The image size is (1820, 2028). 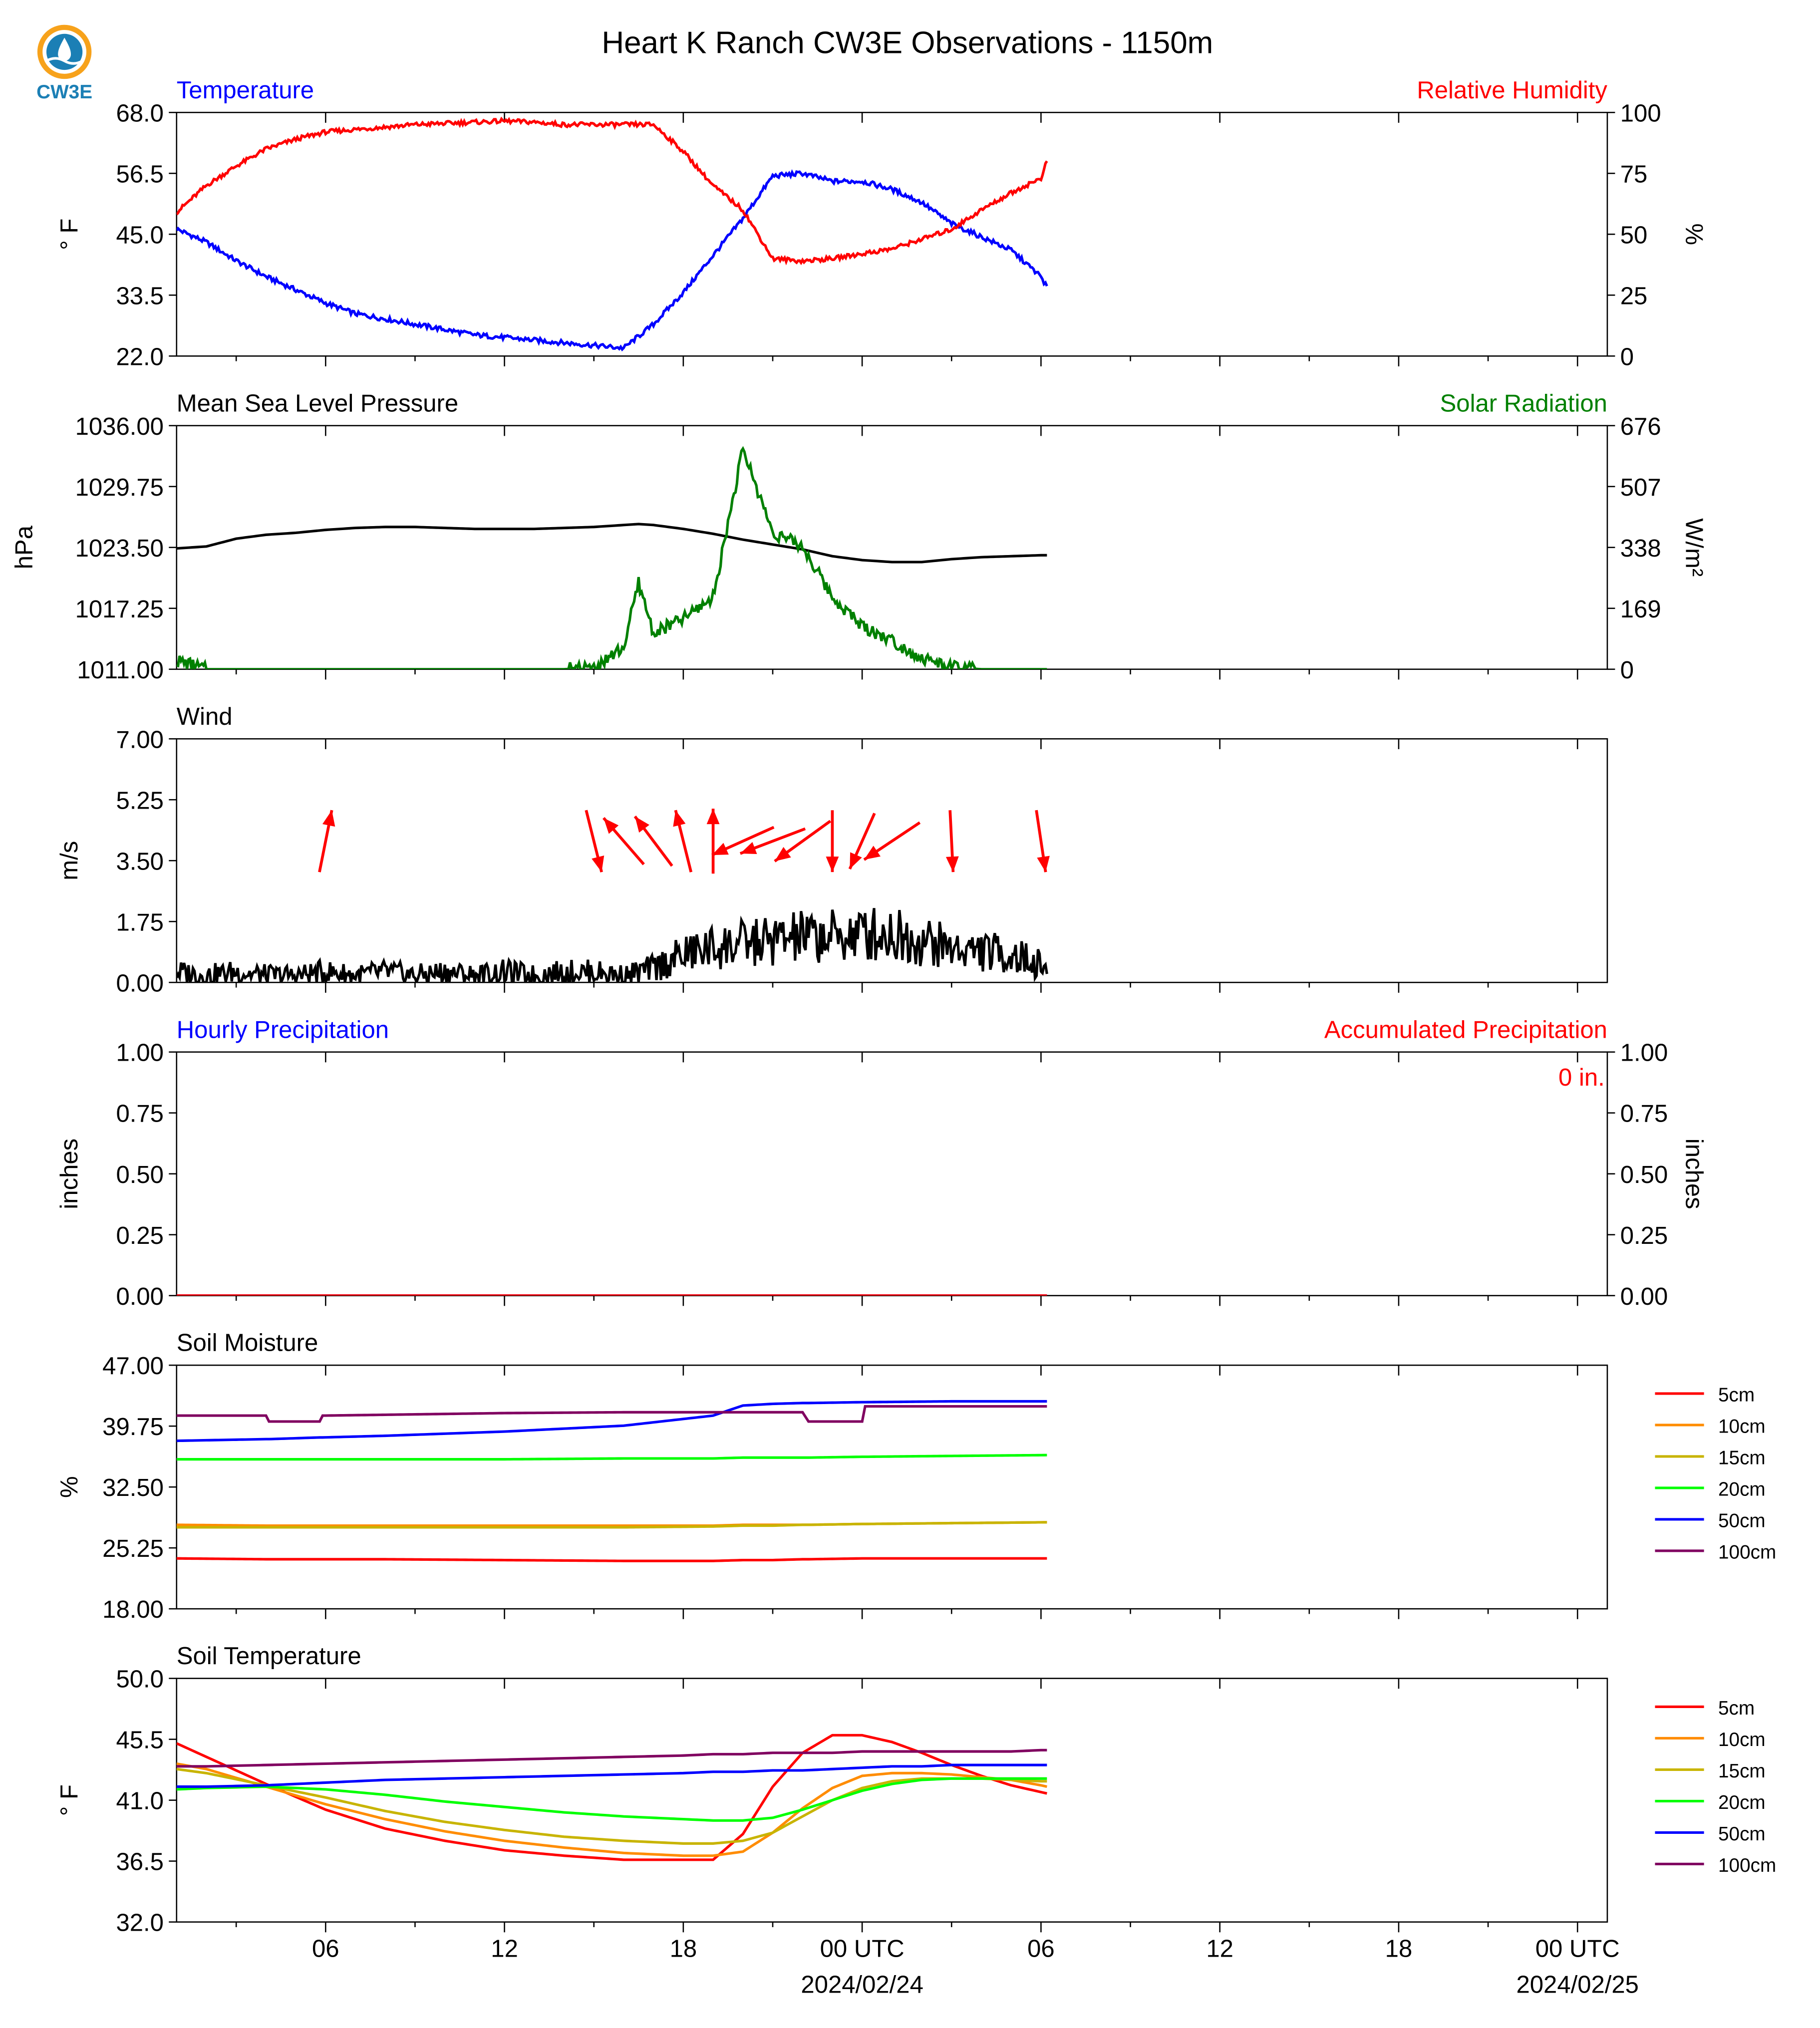 What do you see at coordinates (612, 945) in the screenshot?
I see `series-line-wind-speed` at bounding box center [612, 945].